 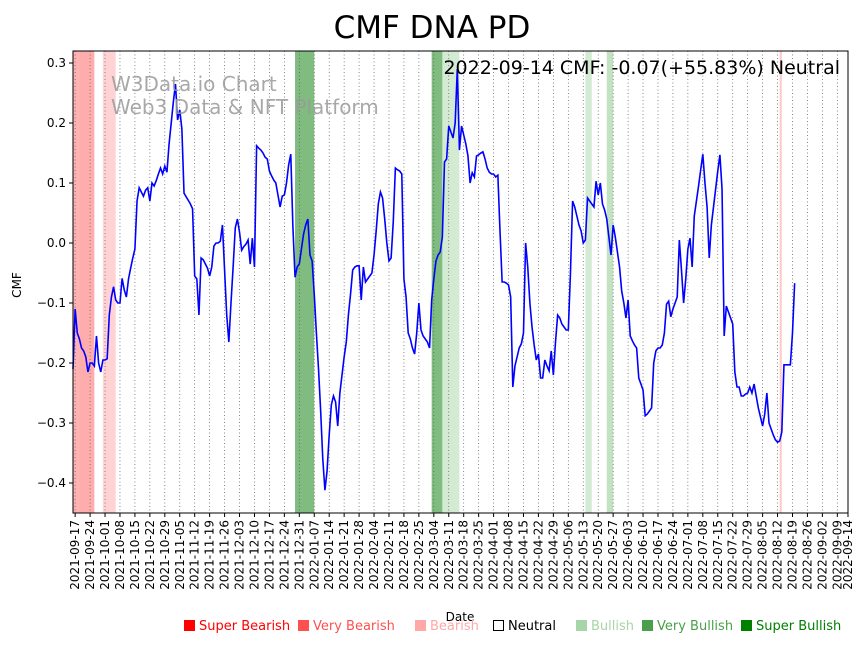 I want to click on x-tick-label: 2022-04-22, so click(x=538, y=555).